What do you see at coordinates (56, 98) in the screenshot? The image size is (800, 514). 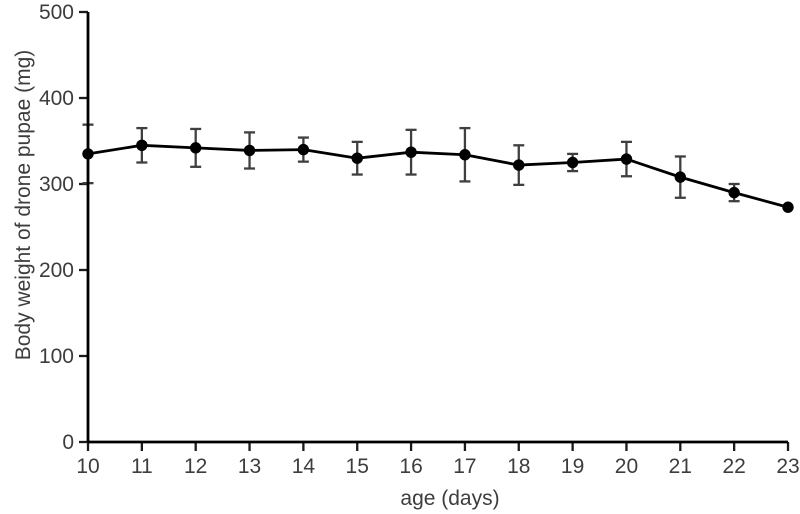 I see `y-tick-label: 400` at bounding box center [56, 98].